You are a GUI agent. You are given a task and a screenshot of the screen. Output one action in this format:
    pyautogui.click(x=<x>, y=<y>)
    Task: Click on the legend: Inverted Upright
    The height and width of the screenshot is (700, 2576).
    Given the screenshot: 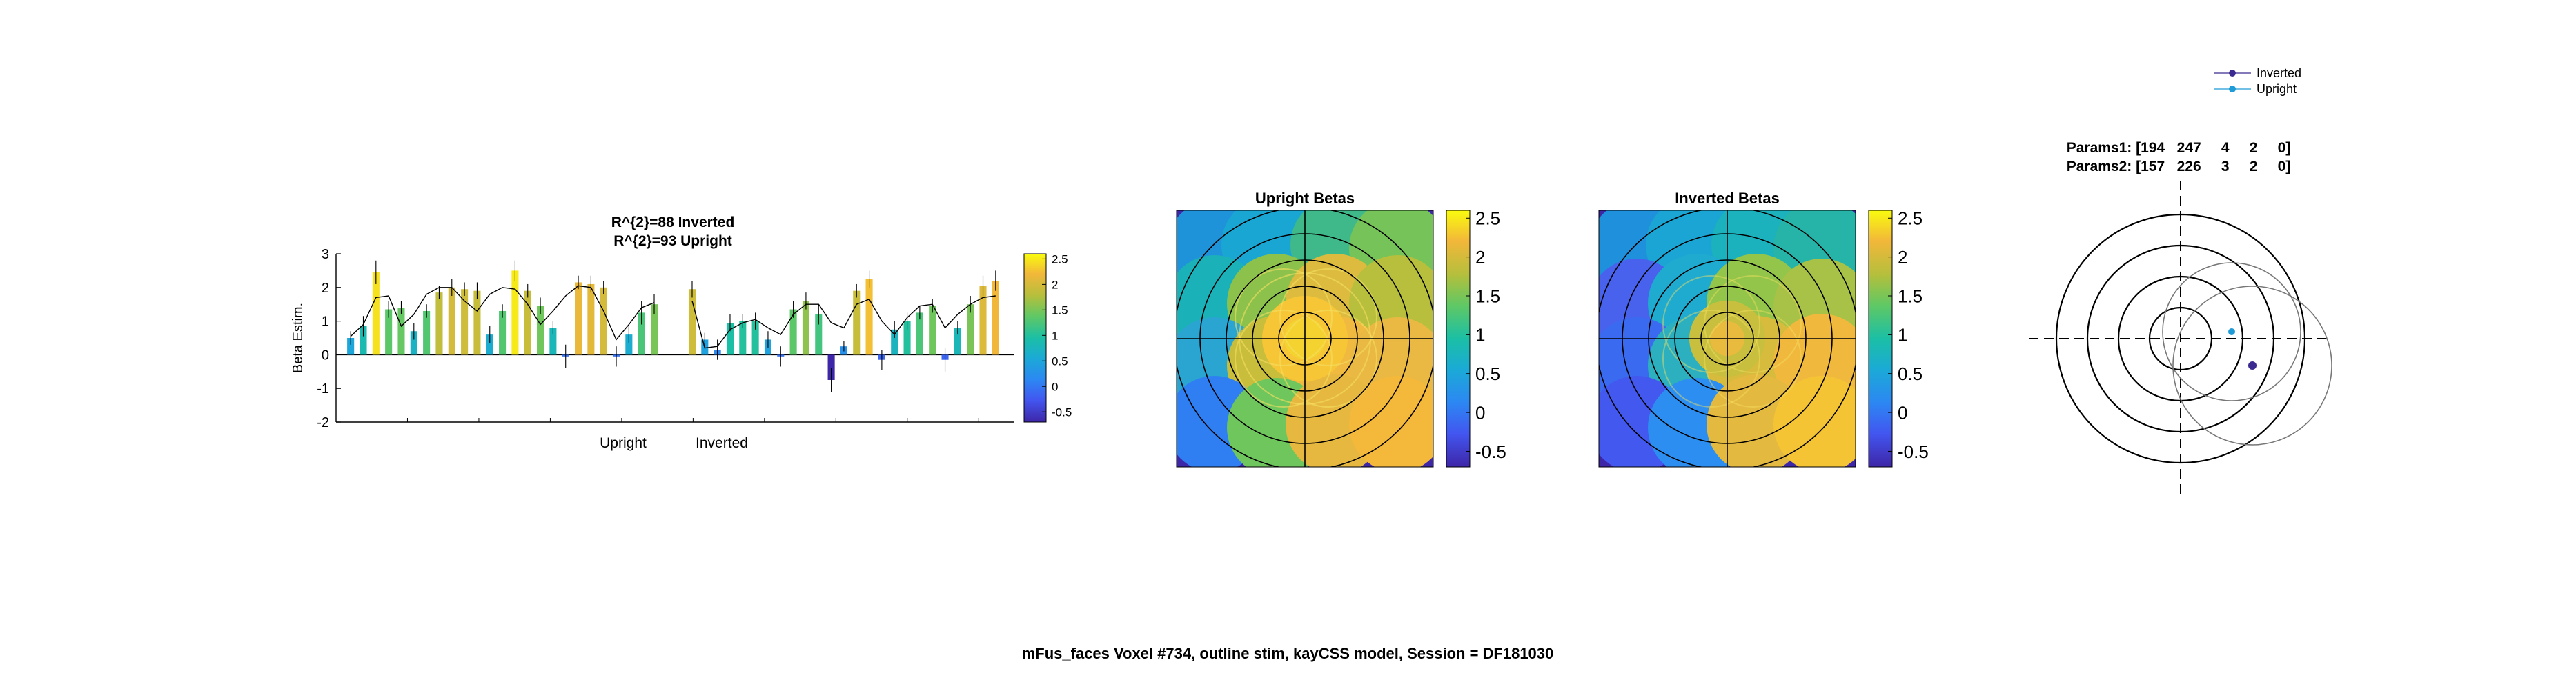 What is the action you would take?
    pyautogui.click(x=2253, y=81)
    